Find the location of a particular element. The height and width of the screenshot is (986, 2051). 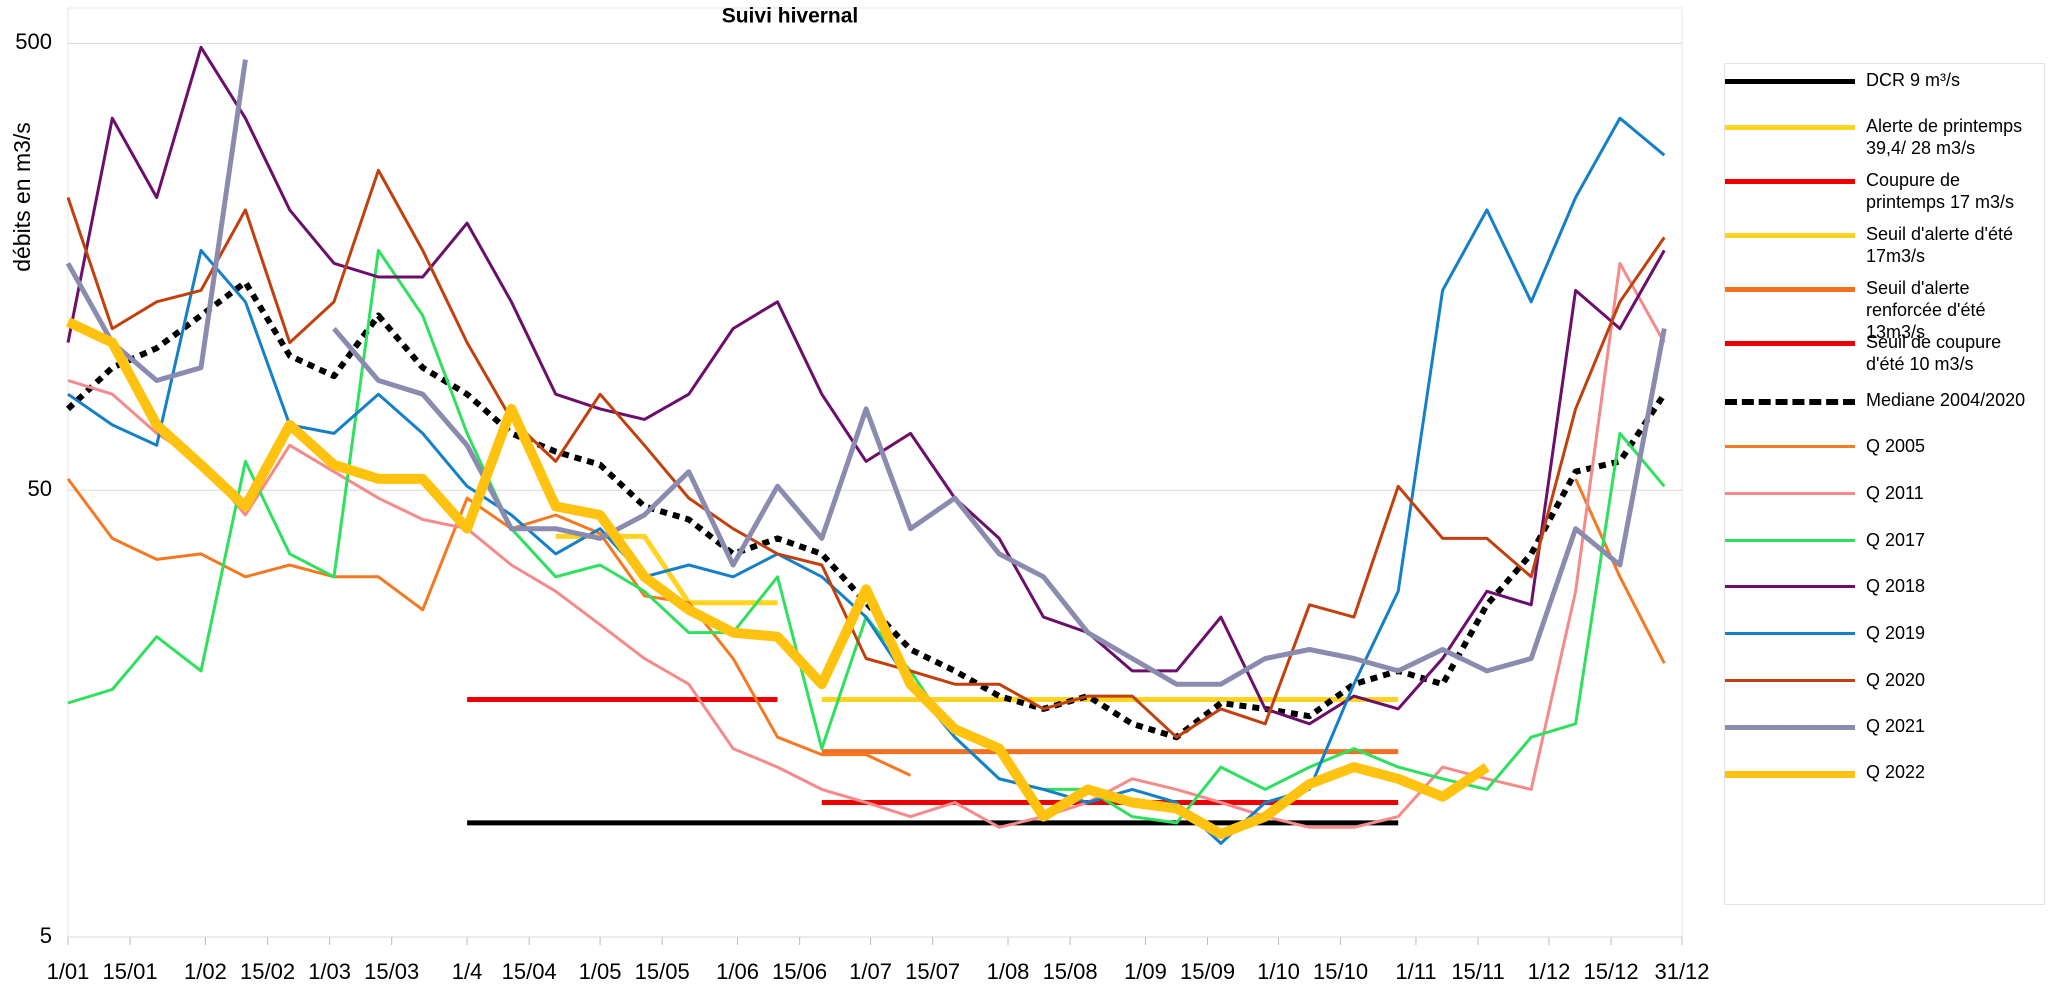

x-tick-label: 15/11 is located at coordinates (1477, 971).